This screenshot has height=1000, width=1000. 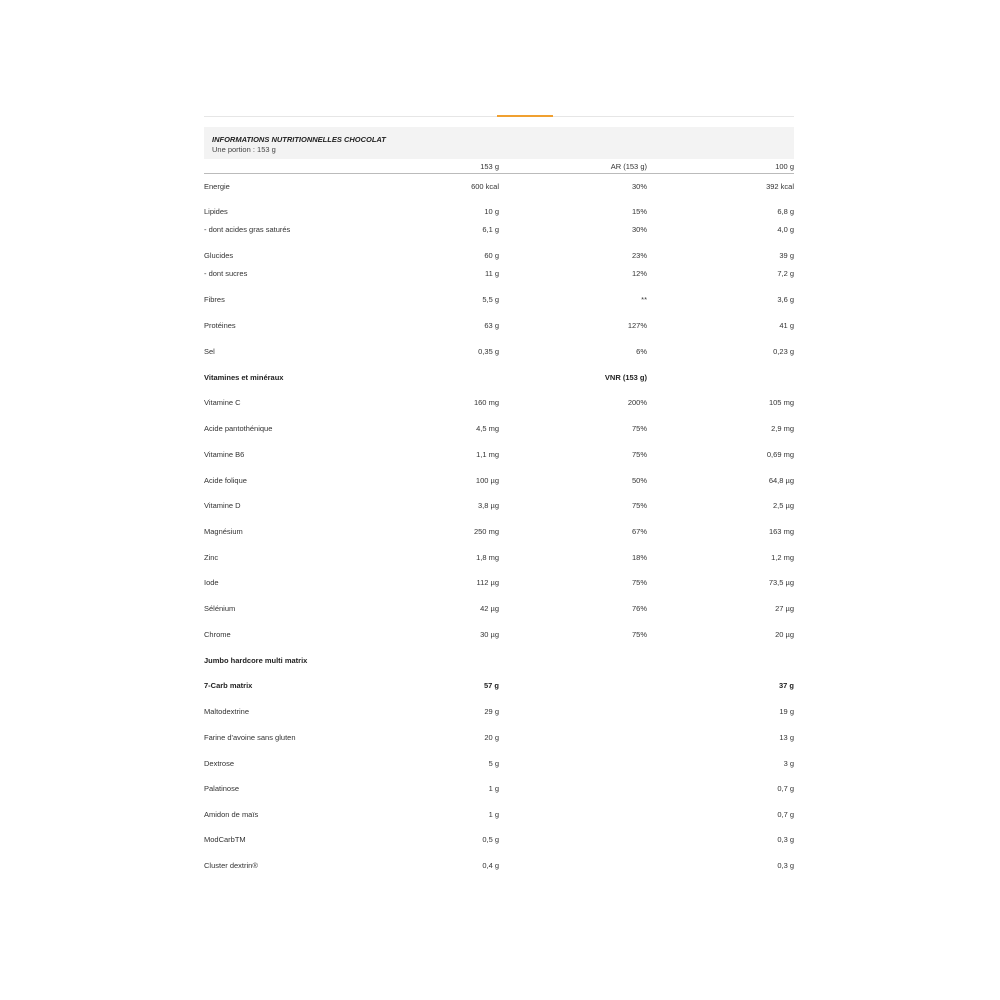 What do you see at coordinates (220, 608) in the screenshot?
I see `row-label: Sélénium` at bounding box center [220, 608].